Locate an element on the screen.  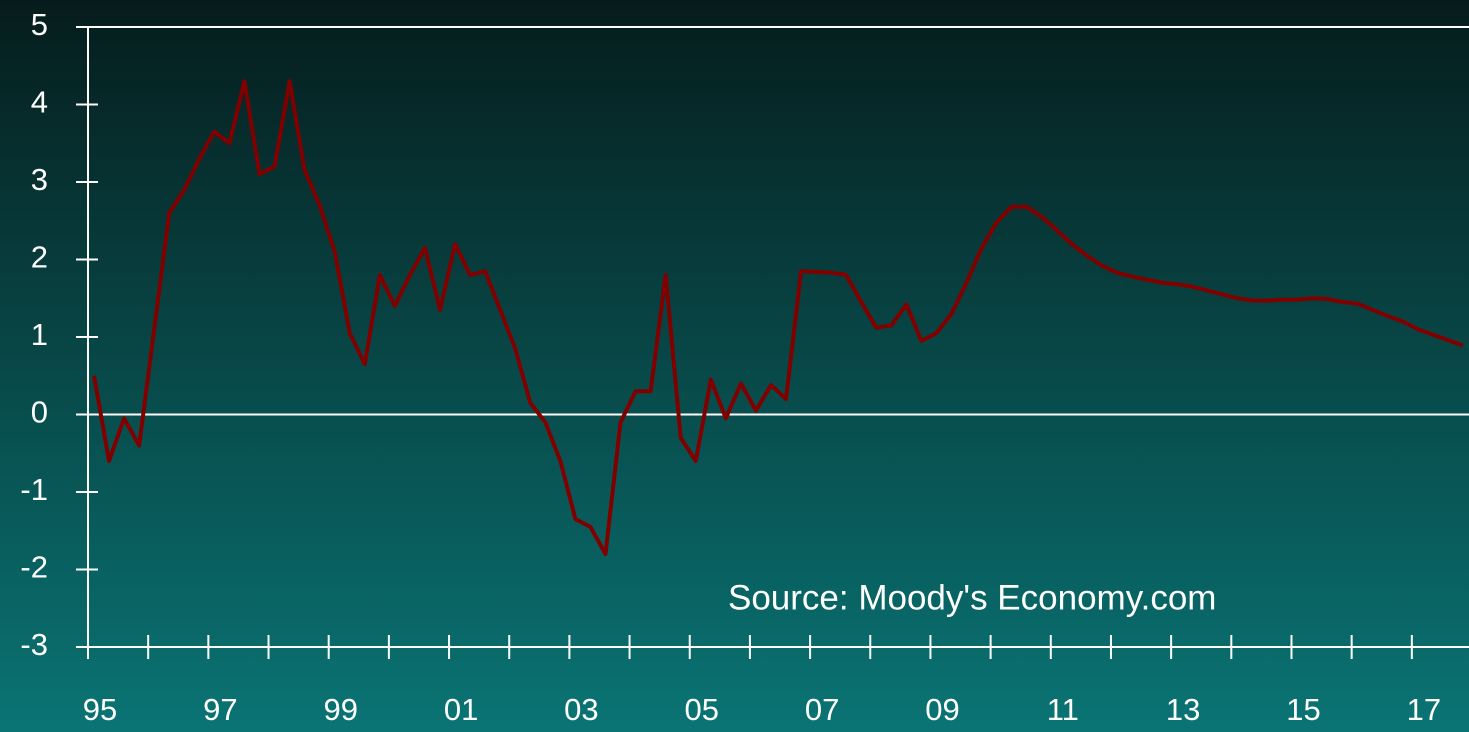
x-tick-label: 17 is located at coordinates (1424, 709).